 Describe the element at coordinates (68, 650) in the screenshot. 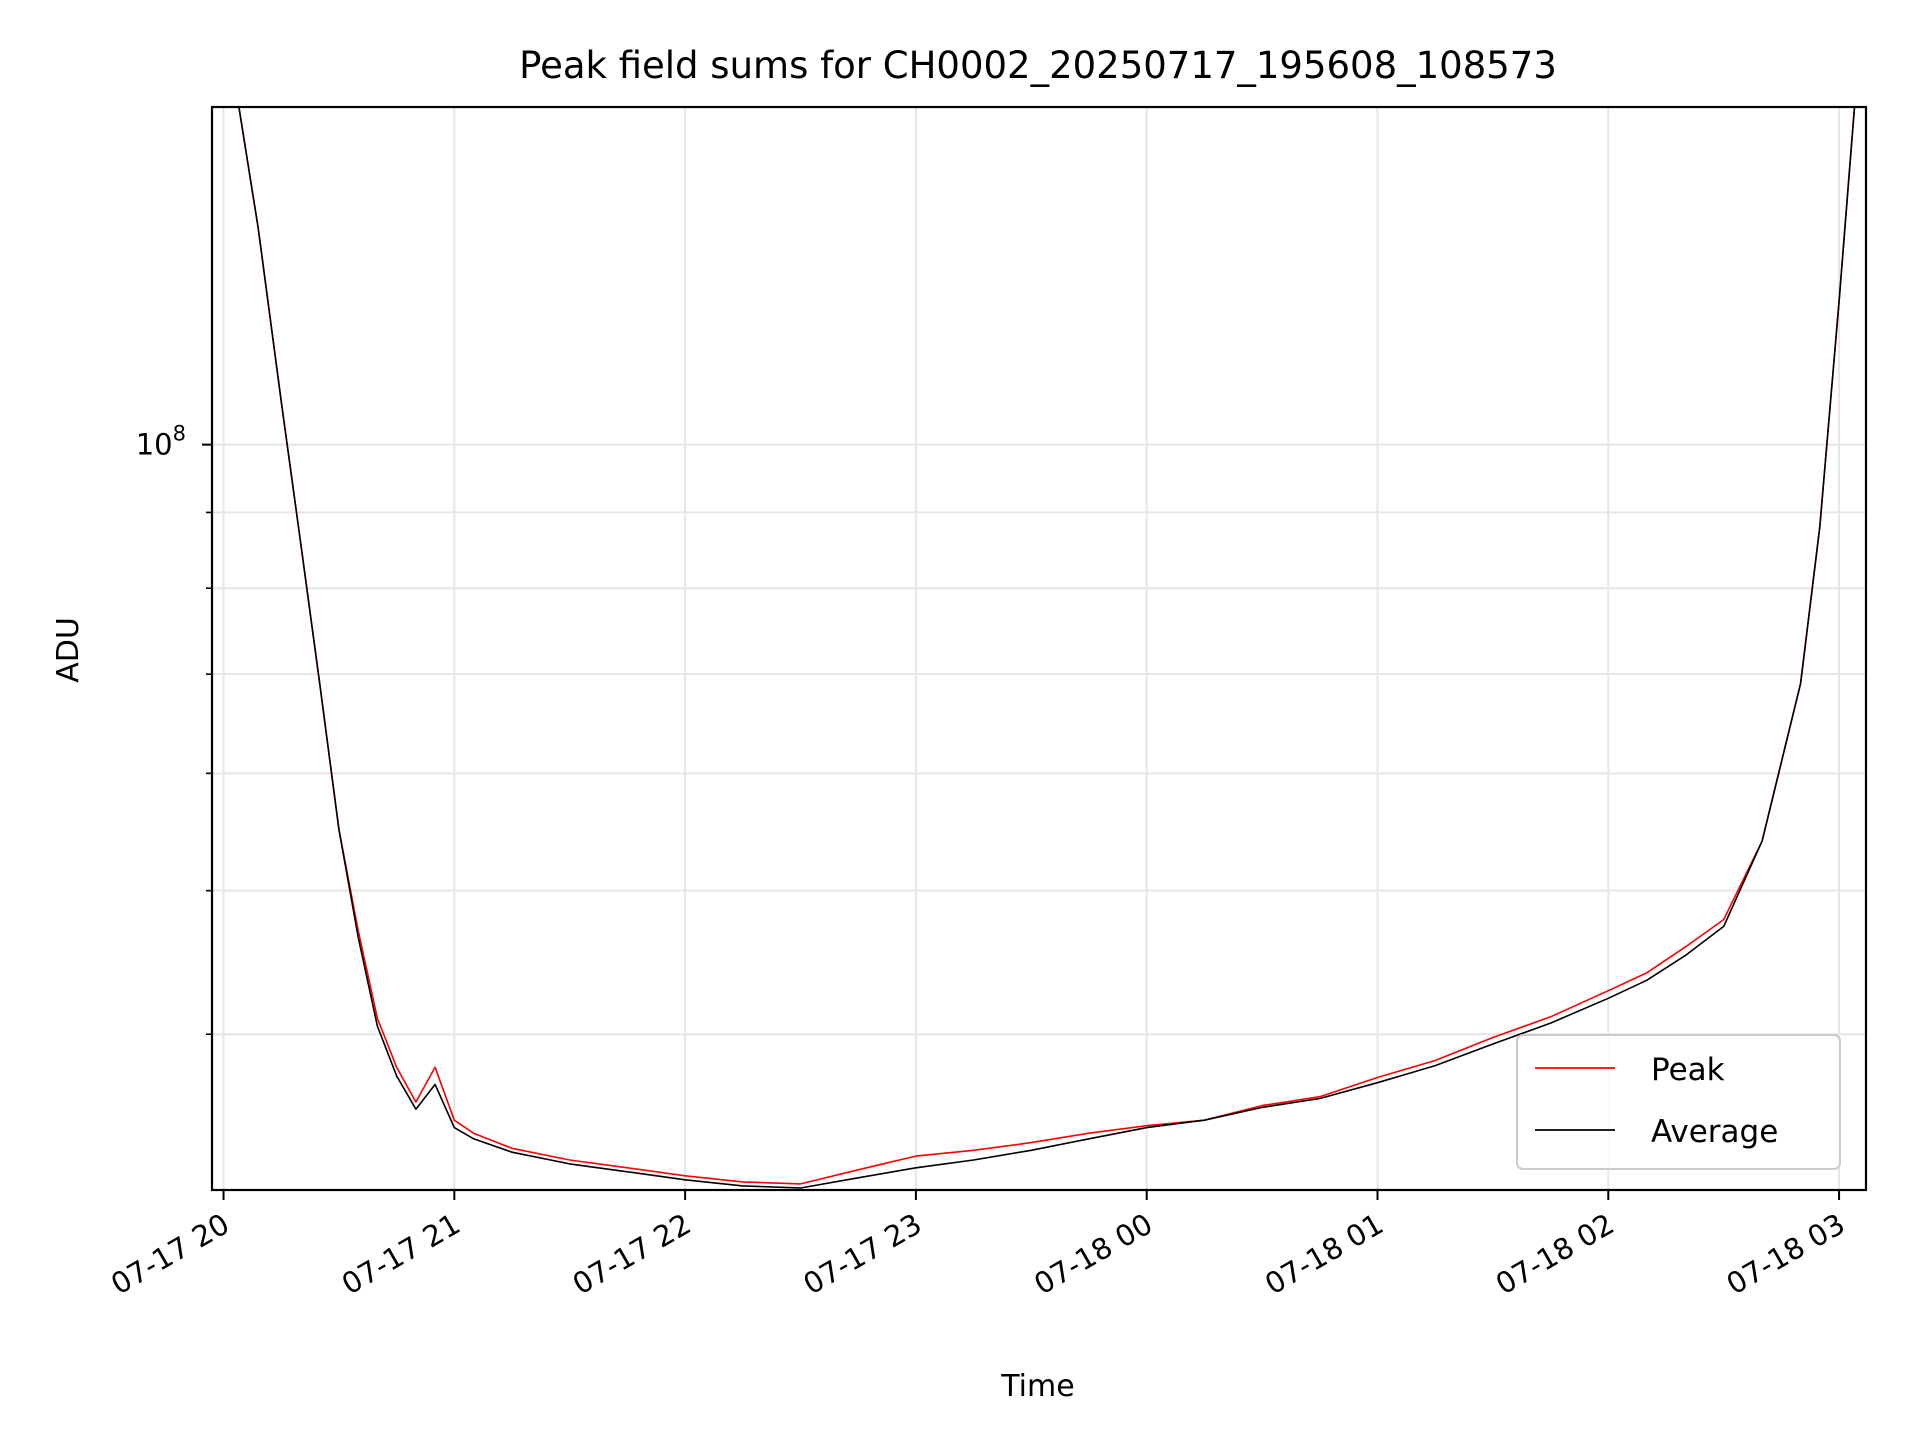

I see `y-axis-label: ADU` at that location.